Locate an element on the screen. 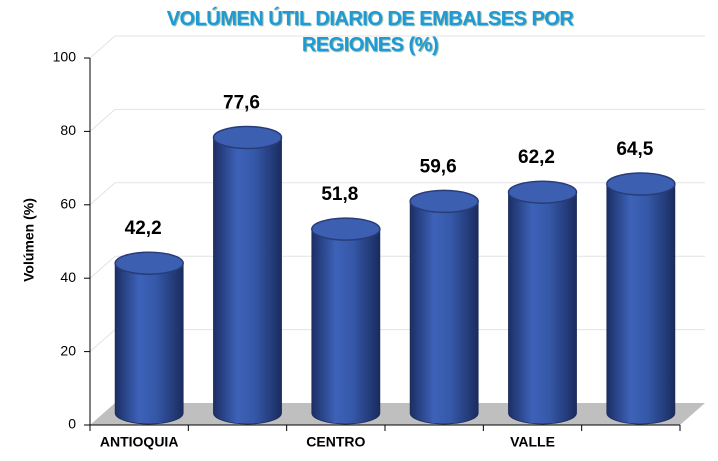 The height and width of the screenshot is (461, 718). y-tick-label: 100 is located at coordinates (65, 57).